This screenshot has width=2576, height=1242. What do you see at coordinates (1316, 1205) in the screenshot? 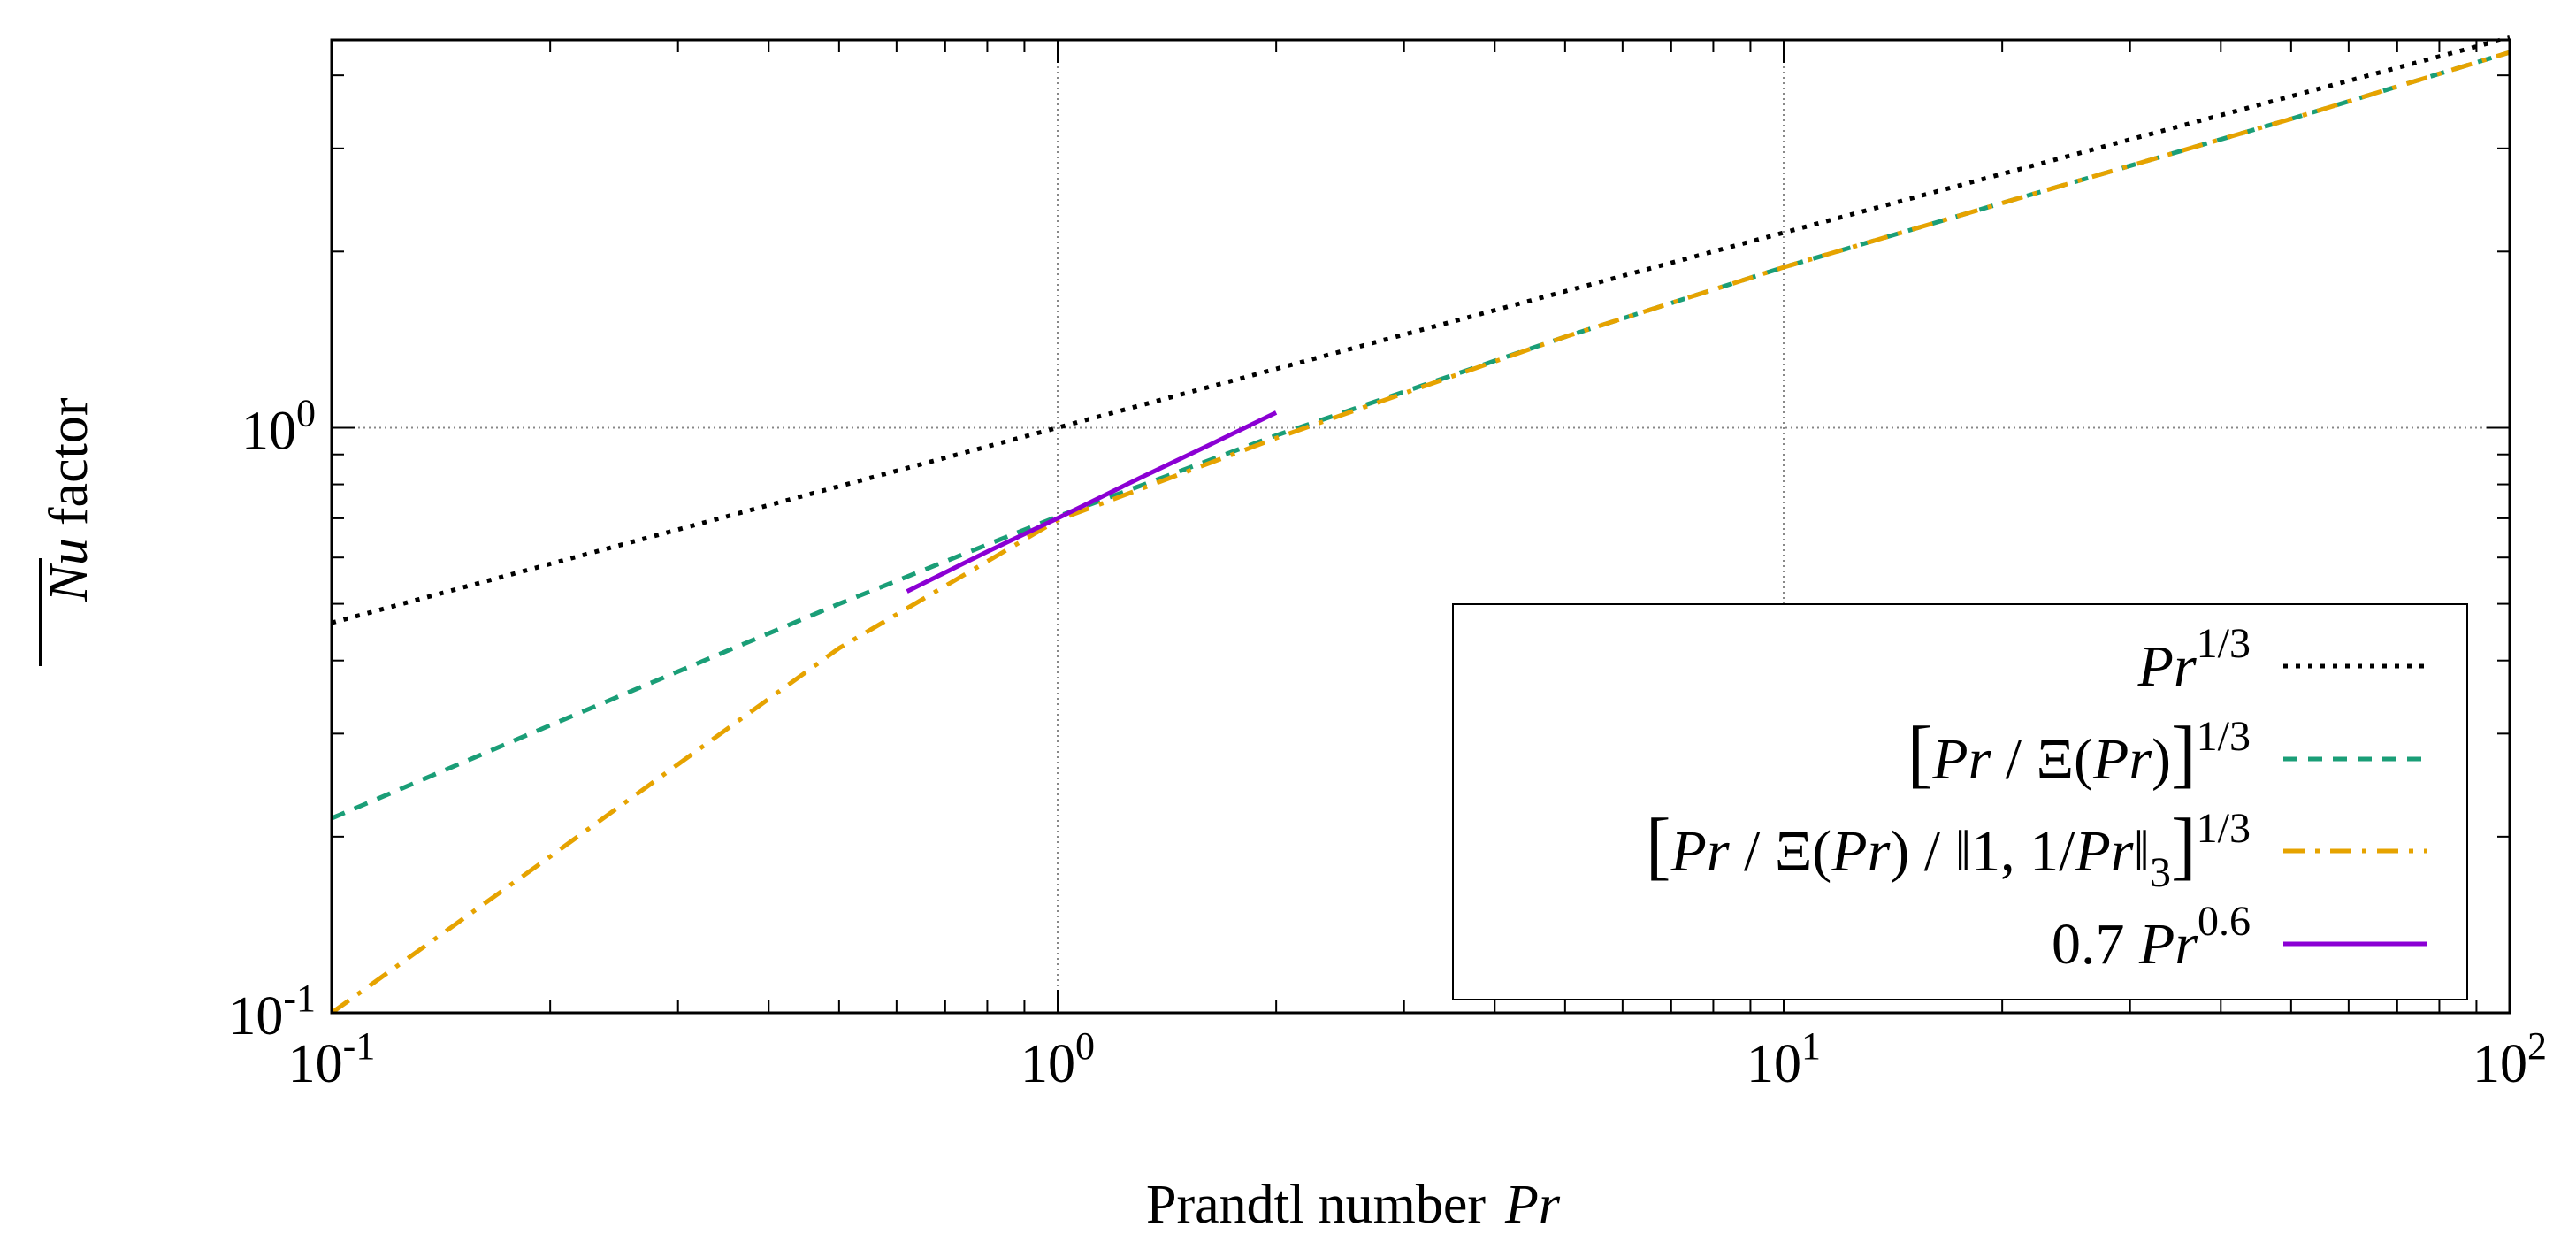
I see `x-axis-title-text: Prandtl number` at bounding box center [1316, 1205].